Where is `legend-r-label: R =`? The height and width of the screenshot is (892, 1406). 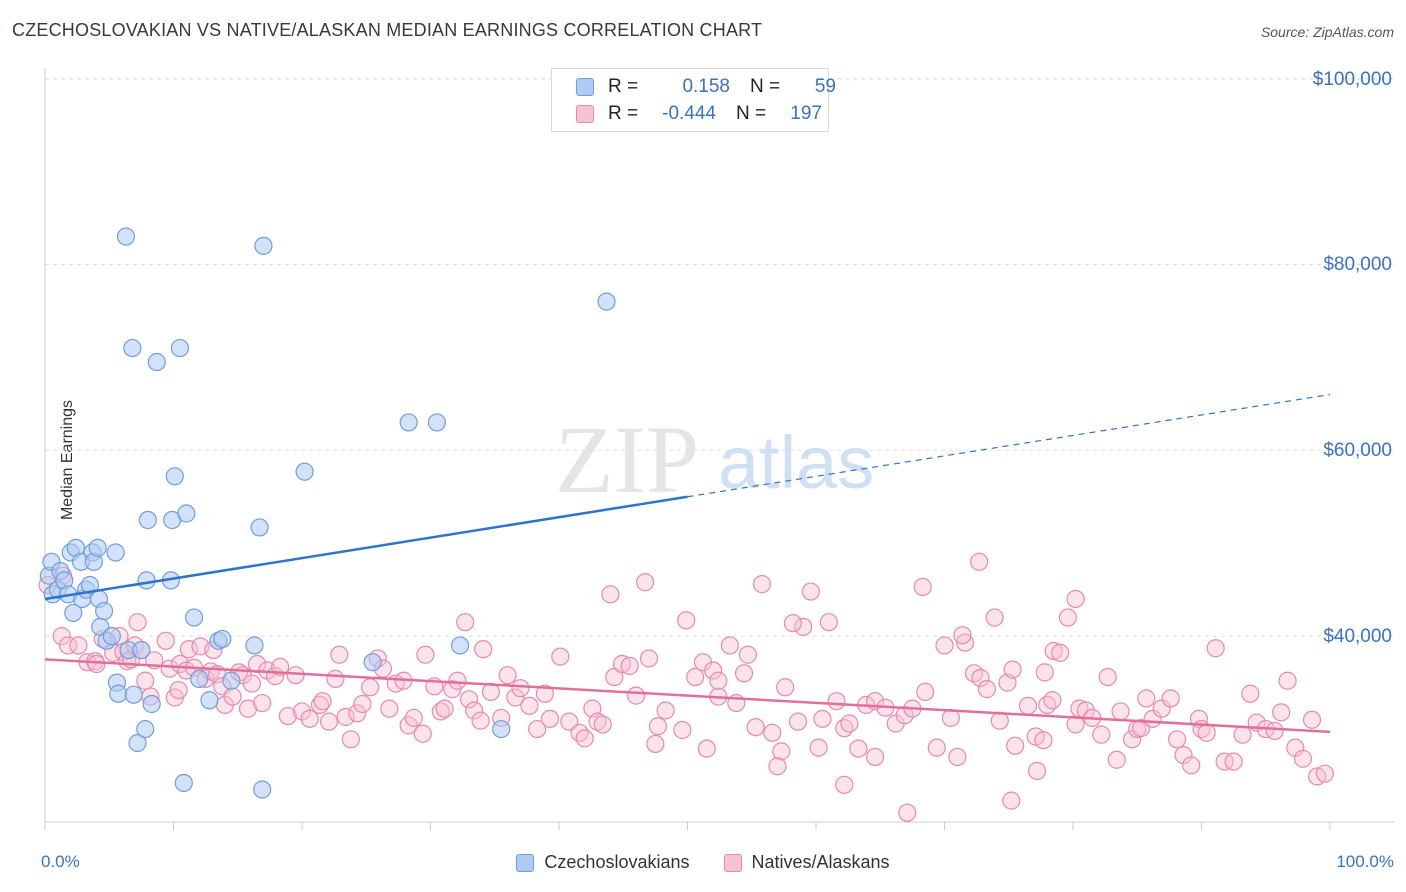 legend-r-label: R = is located at coordinates (623, 86).